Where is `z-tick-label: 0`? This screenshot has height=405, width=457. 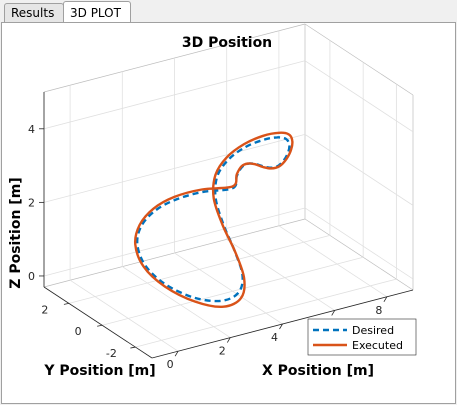 z-tick-label: 0 is located at coordinates (31, 276).